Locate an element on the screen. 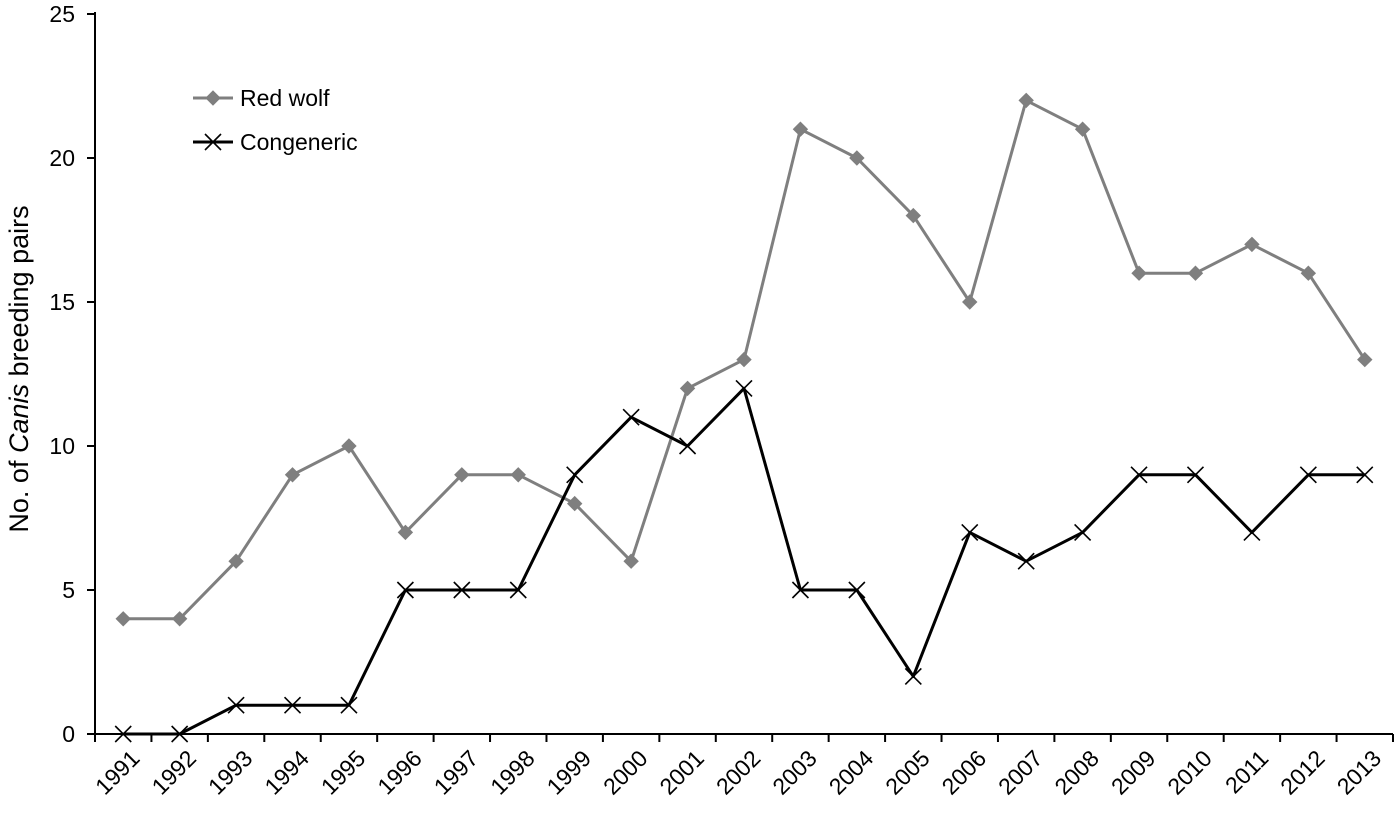 This screenshot has width=1400, height=814. x-tick-label: 2011 is located at coordinates (1246, 771).